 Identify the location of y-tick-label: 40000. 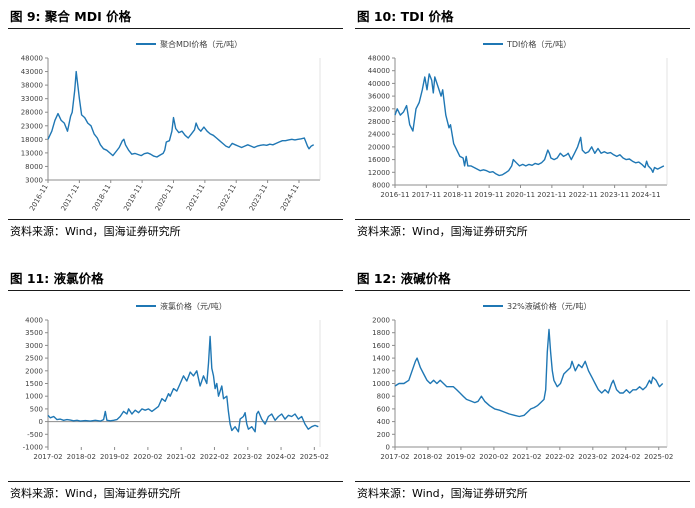
(379, 84).